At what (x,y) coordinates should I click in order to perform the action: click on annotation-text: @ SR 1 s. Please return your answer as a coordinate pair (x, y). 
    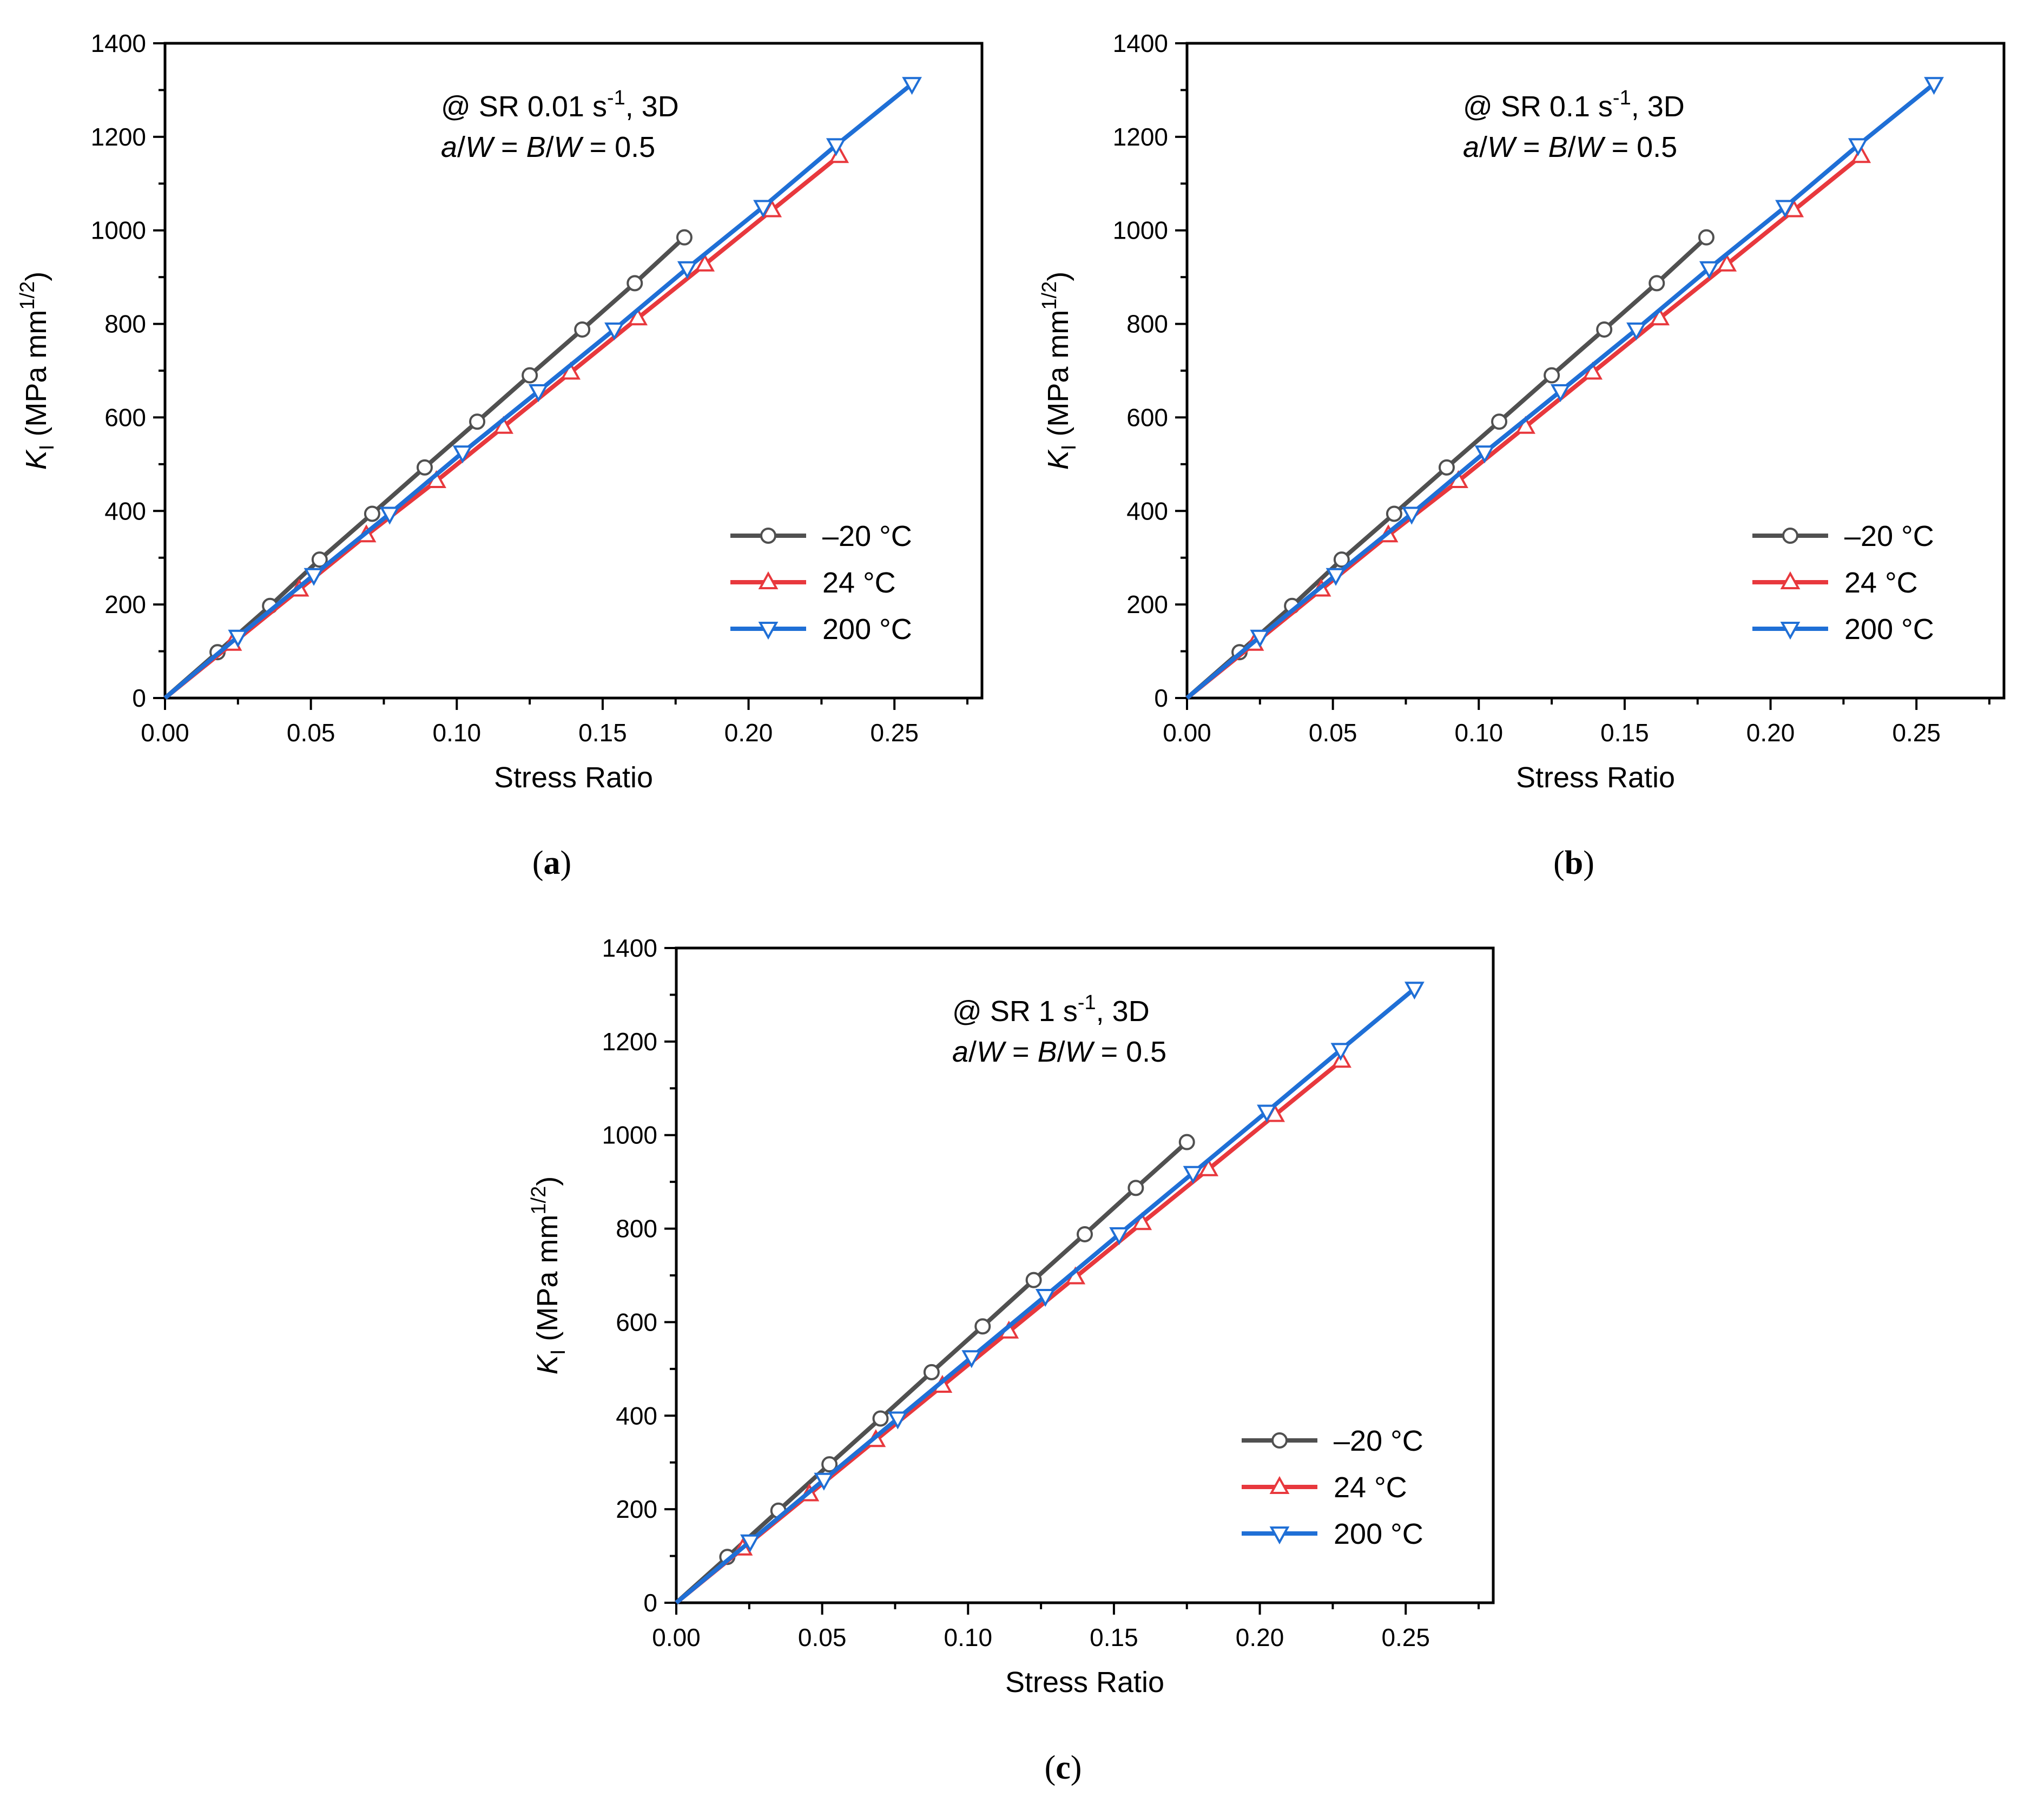
    Looking at the image, I should click on (1015, 1012).